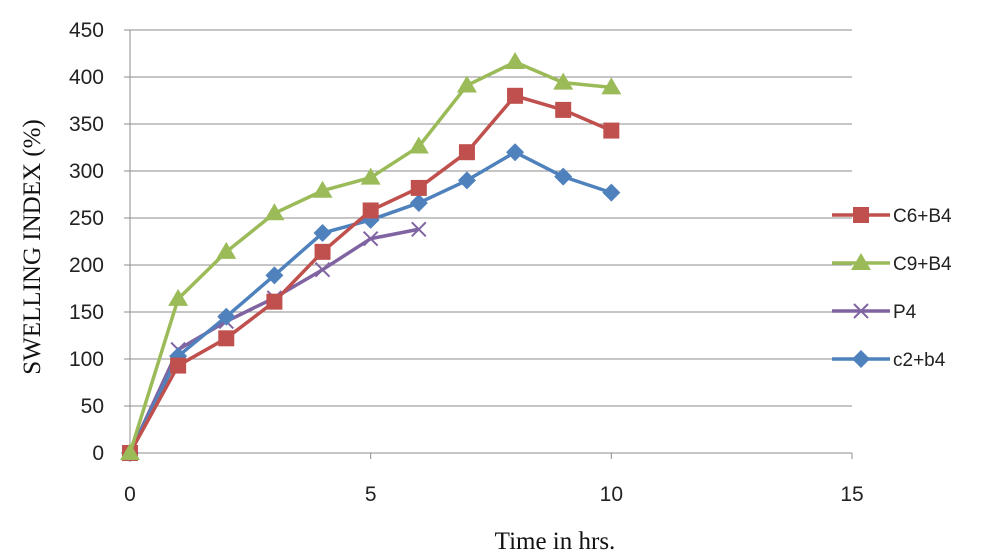  I want to click on y-tick-label: 200, so click(86, 265).